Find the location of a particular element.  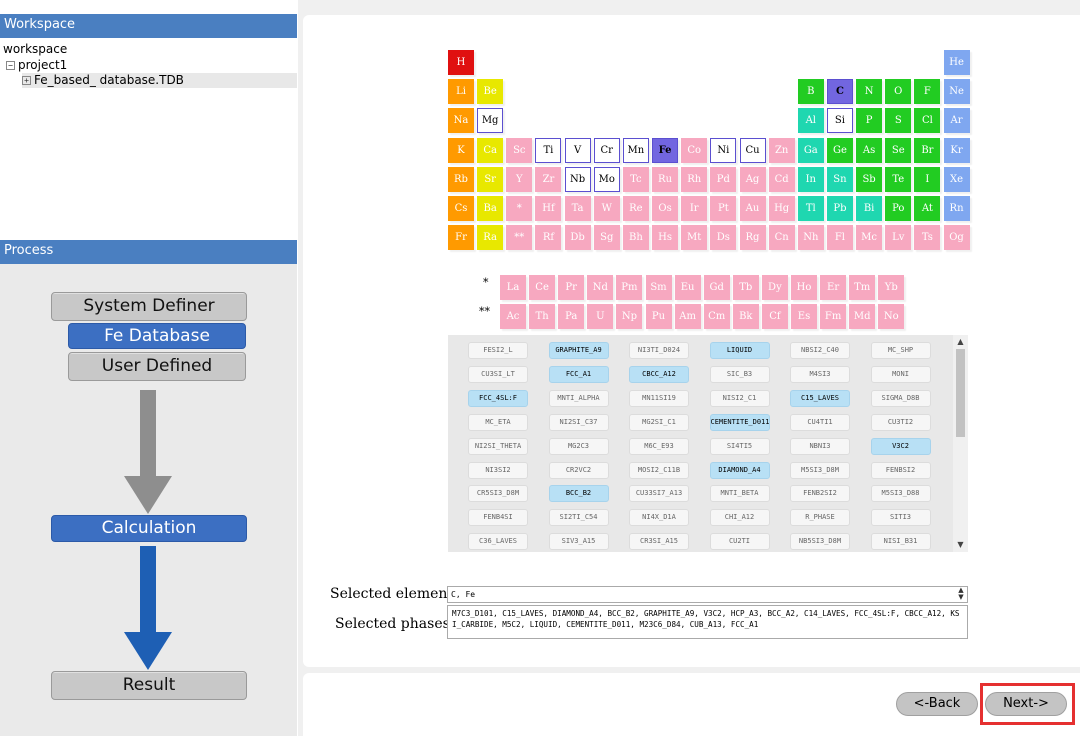

element-Am: Am is located at coordinates (687, 316).